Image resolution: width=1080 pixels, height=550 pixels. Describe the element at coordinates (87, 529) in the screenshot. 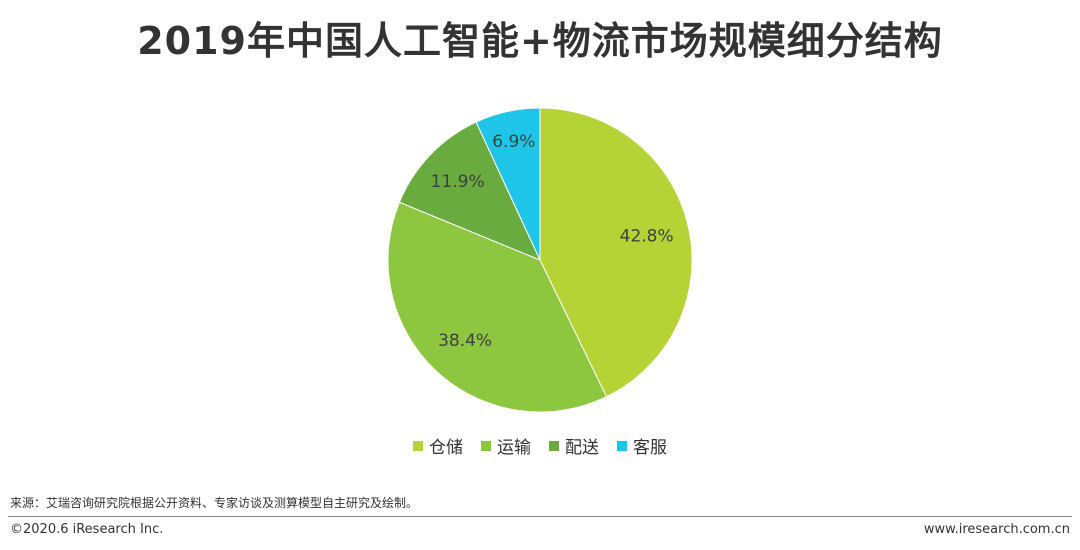

I see `copyright-text: ©2020.6 iResearch Inc.` at that location.